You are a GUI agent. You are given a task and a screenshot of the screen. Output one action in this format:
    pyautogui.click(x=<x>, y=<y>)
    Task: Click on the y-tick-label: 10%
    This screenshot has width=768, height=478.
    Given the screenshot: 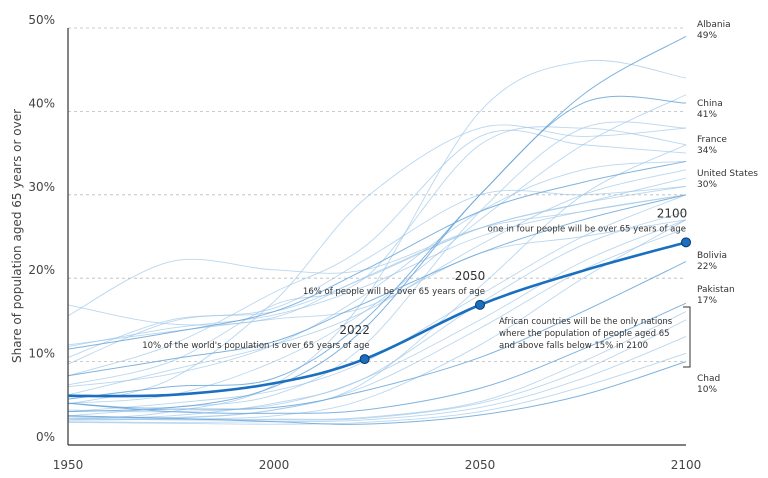 What is the action you would take?
    pyautogui.click(x=41, y=354)
    